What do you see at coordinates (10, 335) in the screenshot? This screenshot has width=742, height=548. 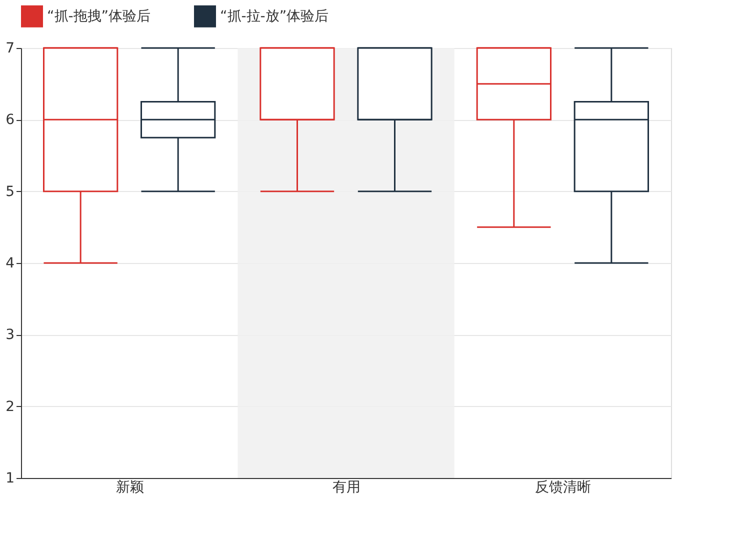 I see `y-tick-label: 3` at bounding box center [10, 335].